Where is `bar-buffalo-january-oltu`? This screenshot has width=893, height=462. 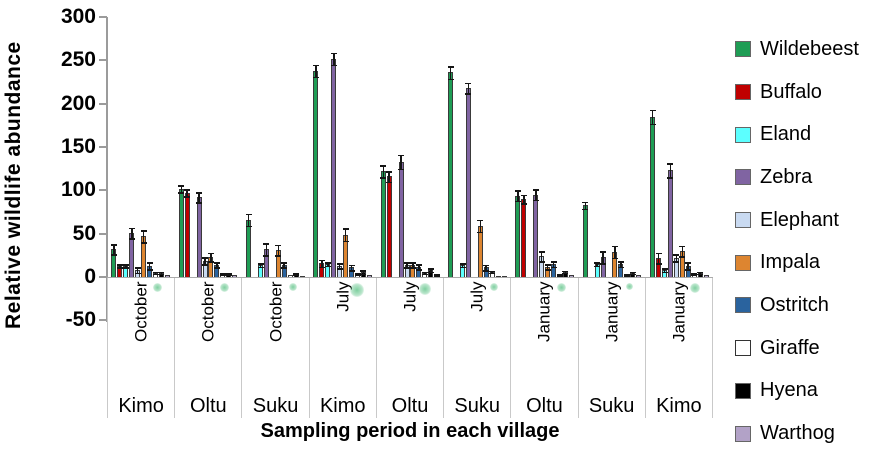 bar-buffalo-january-oltu is located at coordinates (524, 238).